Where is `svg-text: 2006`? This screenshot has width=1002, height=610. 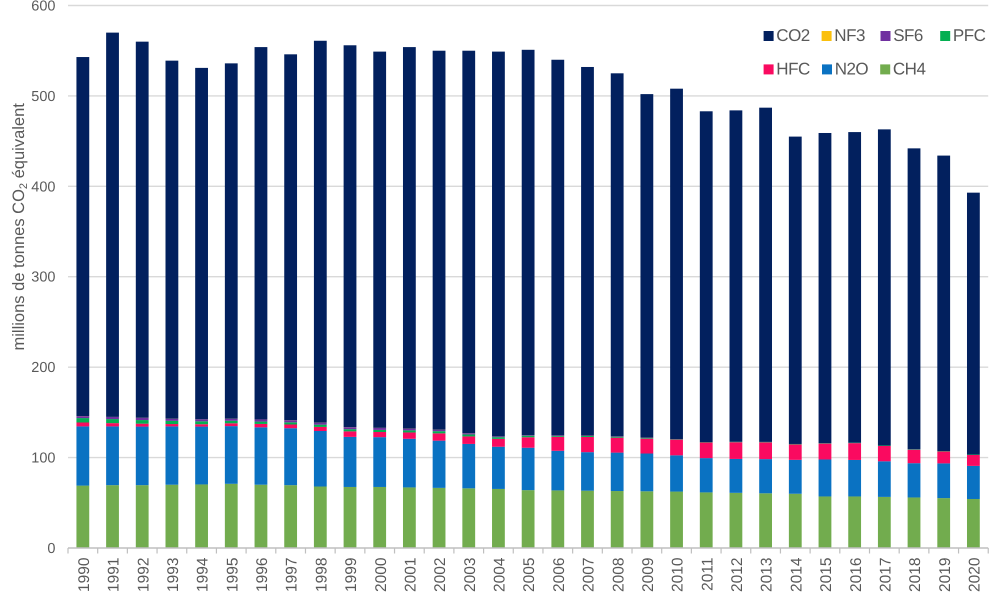 svg-text: 2006 is located at coordinates (559, 575).